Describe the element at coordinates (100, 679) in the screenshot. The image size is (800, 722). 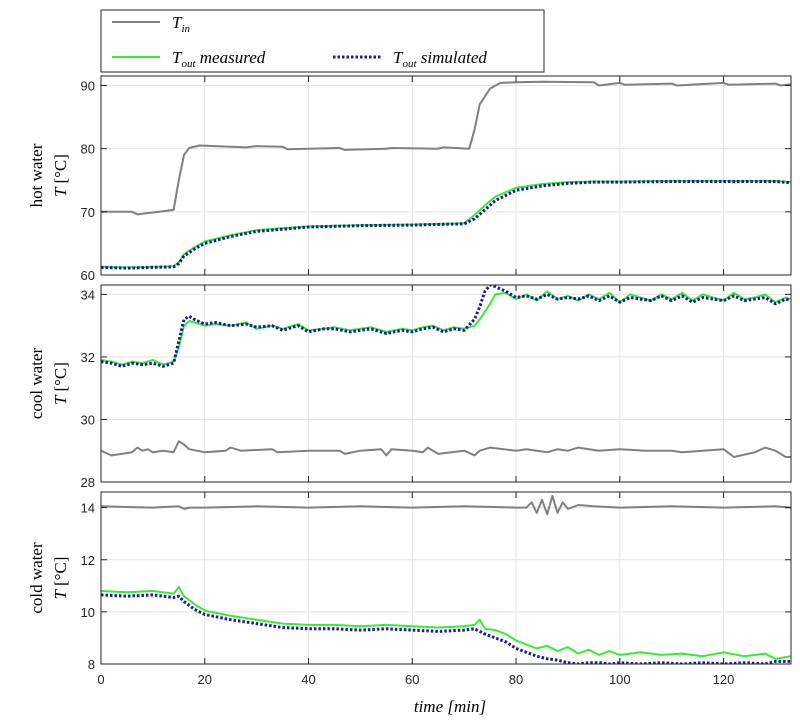
I see `x-tick-label: 0` at that location.